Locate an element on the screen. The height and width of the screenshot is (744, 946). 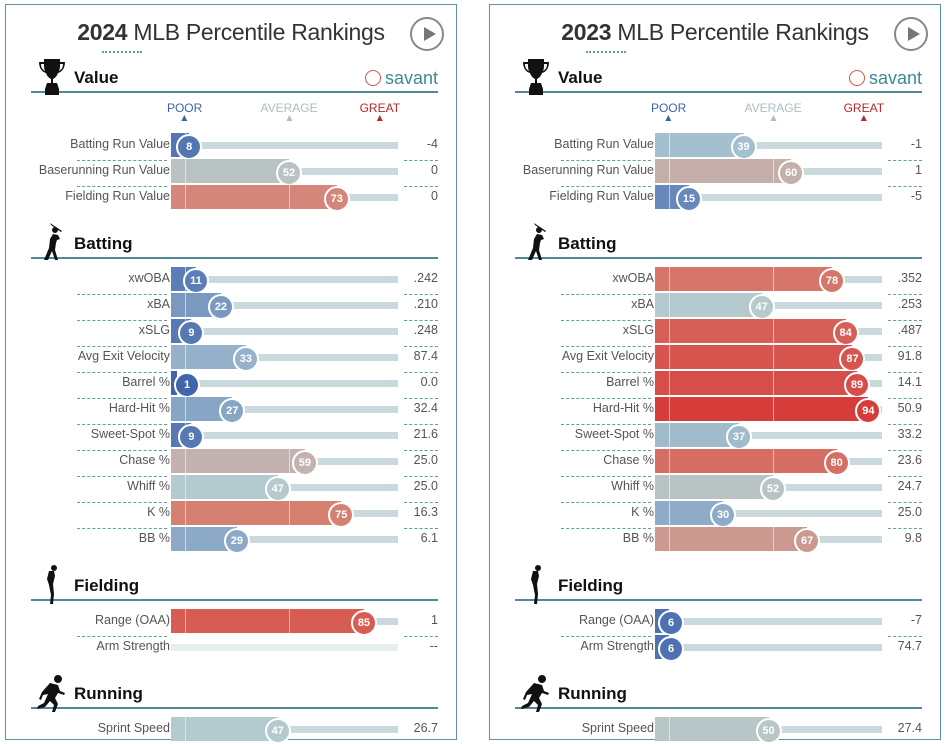
metric-value: 0.0 is located at coordinates (429, 382).